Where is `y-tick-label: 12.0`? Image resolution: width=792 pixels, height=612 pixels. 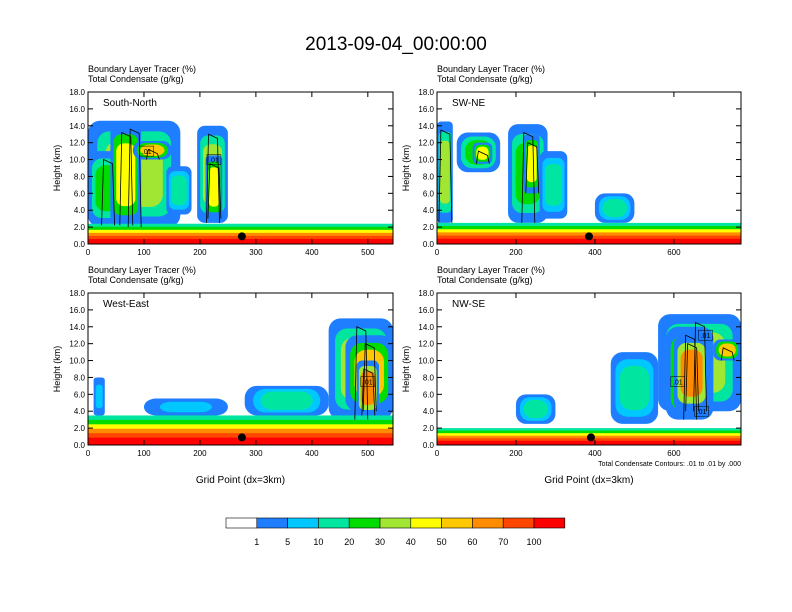 y-tick-label: 12.0 is located at coordinates (426, 143).